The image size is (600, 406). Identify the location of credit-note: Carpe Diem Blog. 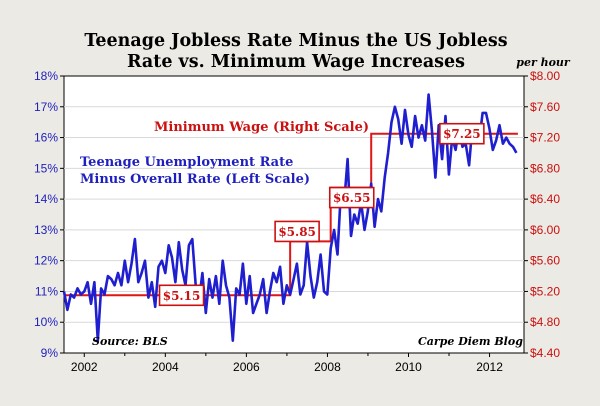
(470, 341).